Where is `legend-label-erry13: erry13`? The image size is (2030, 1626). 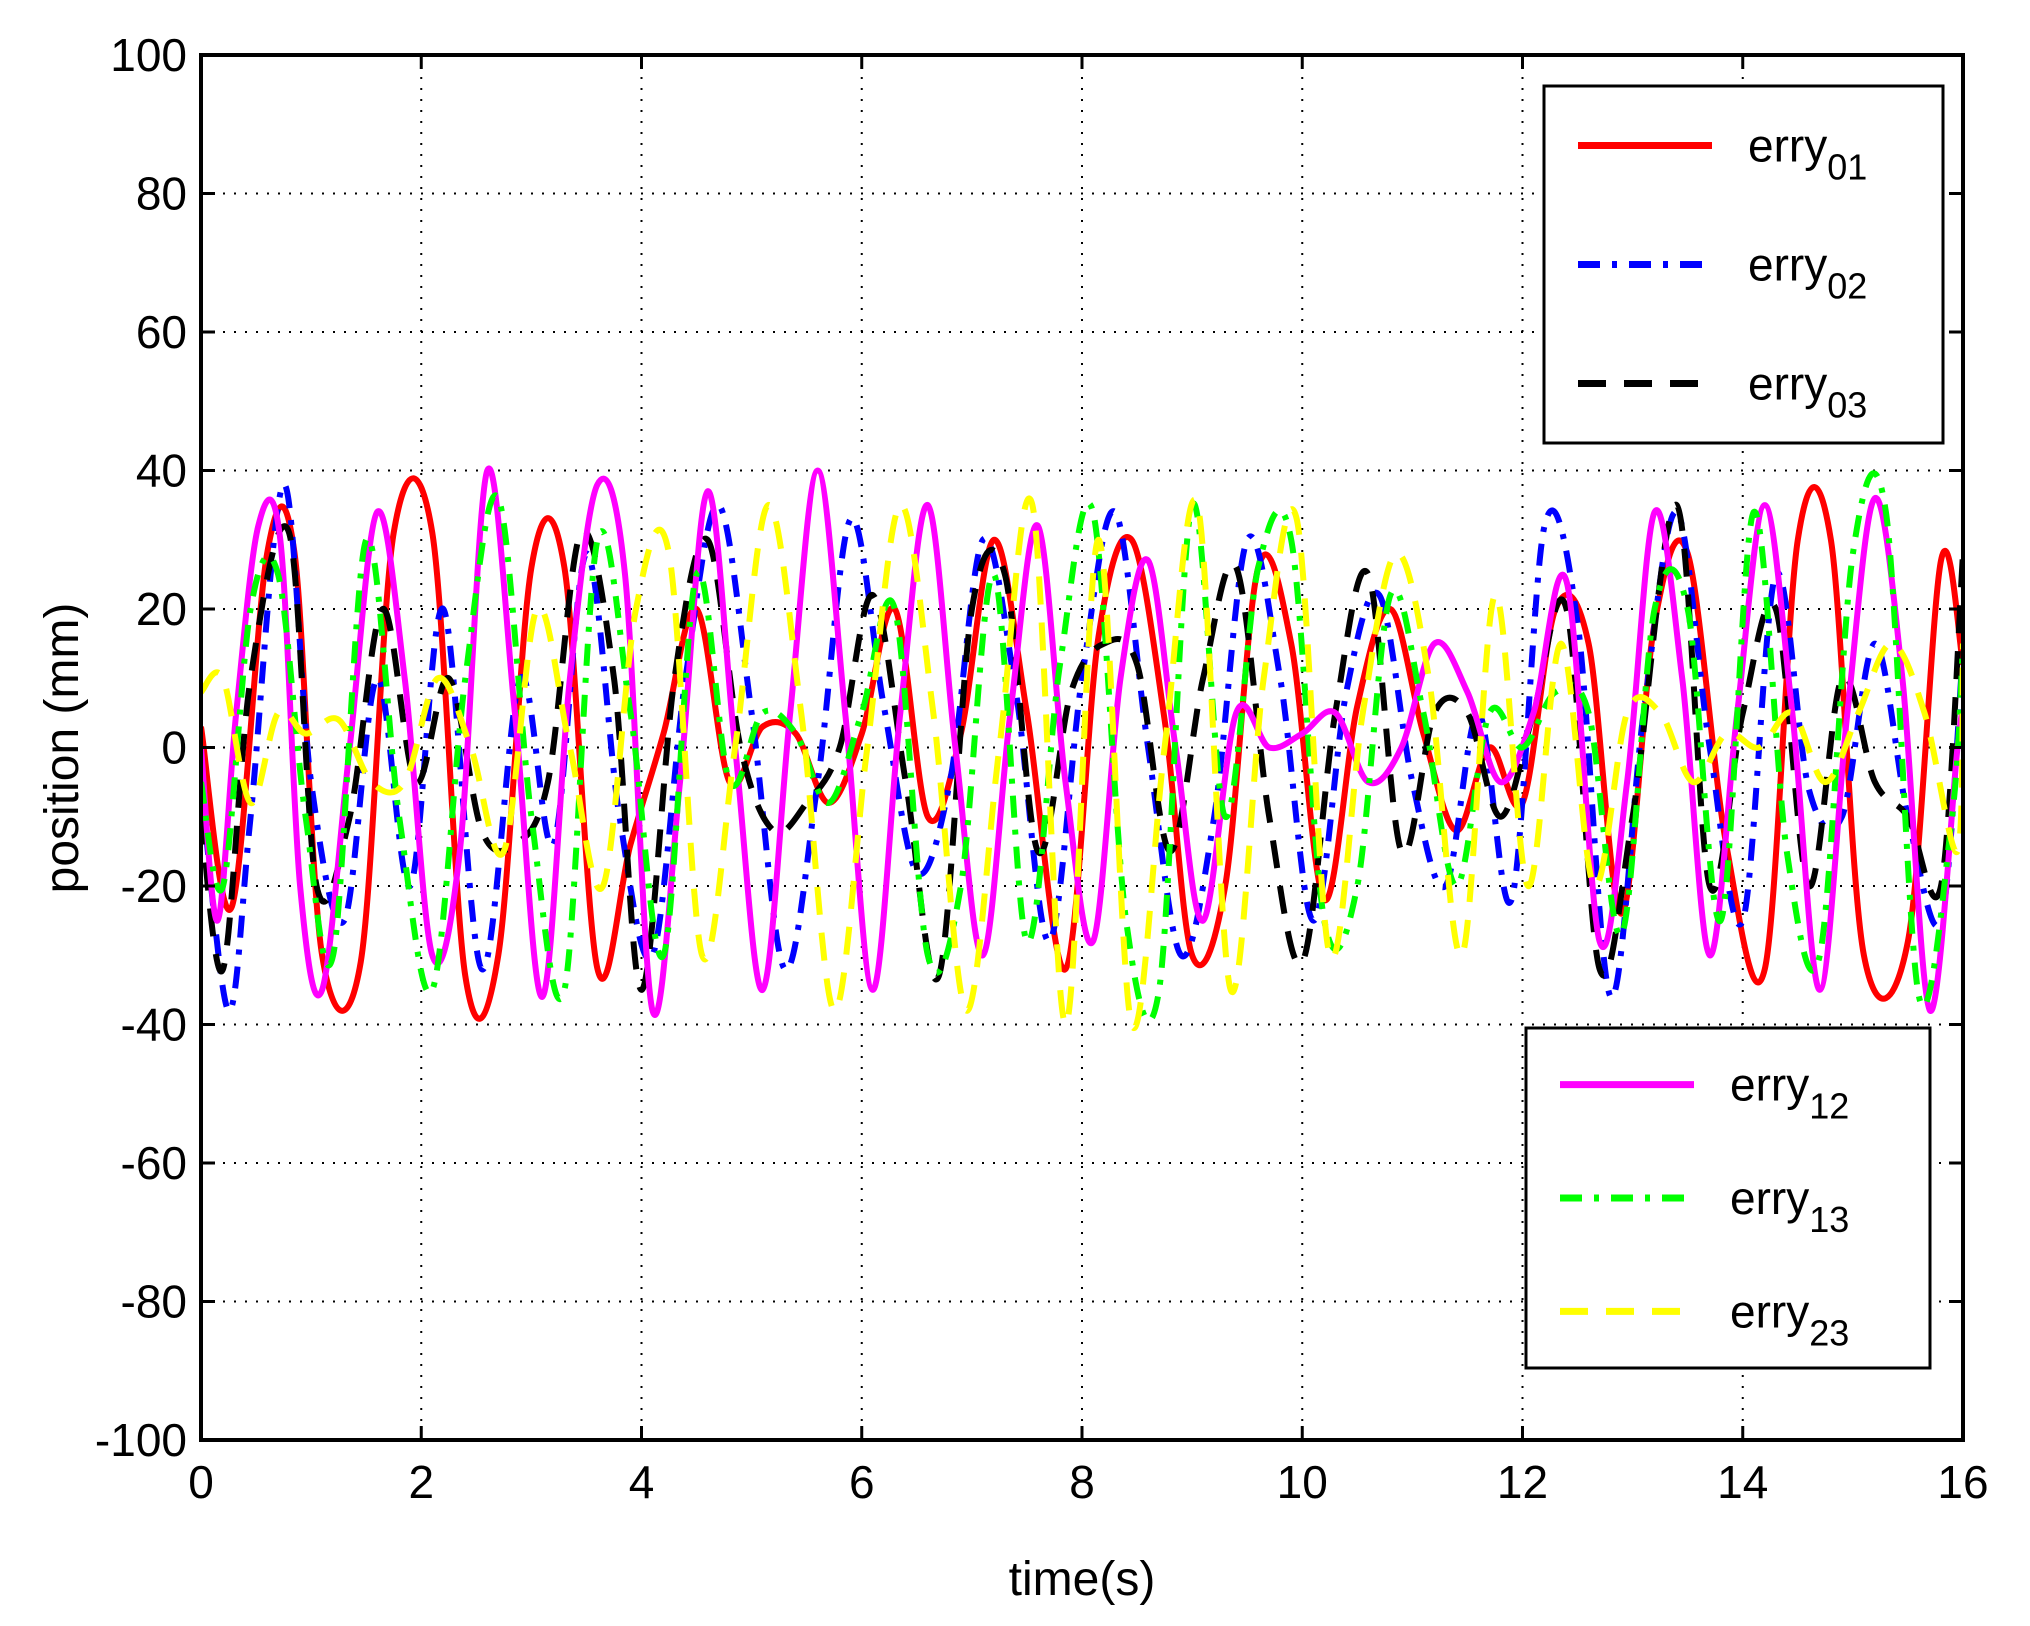 legend-label-erry13: erry13 is located at coordinates (1789, 1206).